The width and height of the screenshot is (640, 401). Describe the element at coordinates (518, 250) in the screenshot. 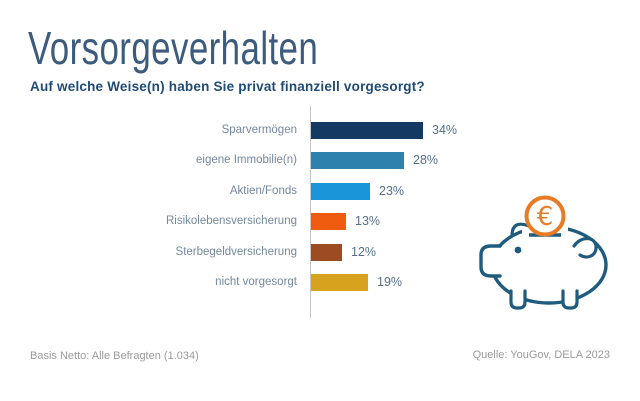

I see `pig-eye` at that location.